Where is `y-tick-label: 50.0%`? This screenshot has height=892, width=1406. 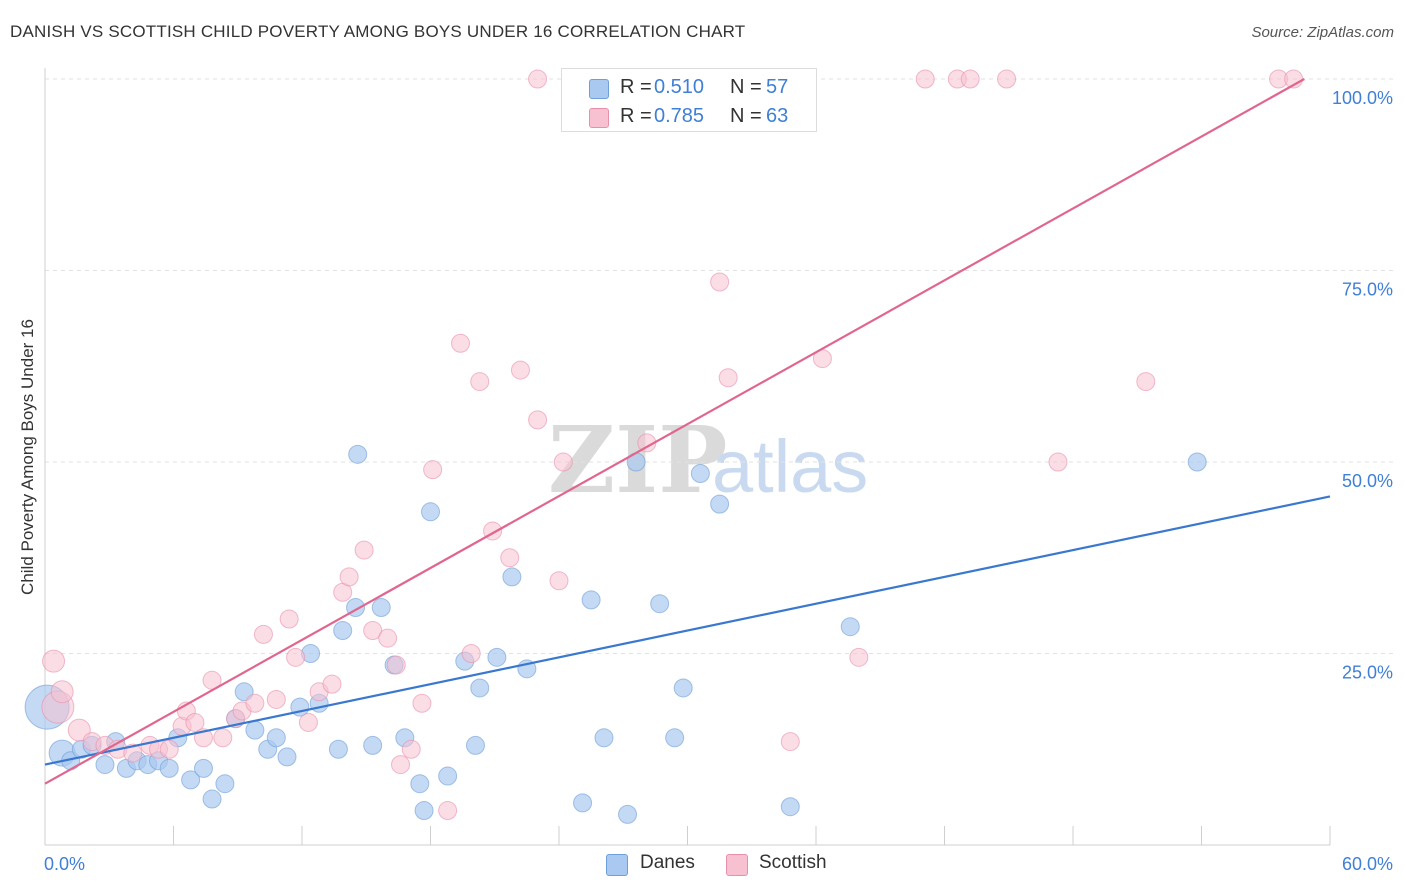 y-tick-label: 50.0% is located at coordinates (1367, 481).